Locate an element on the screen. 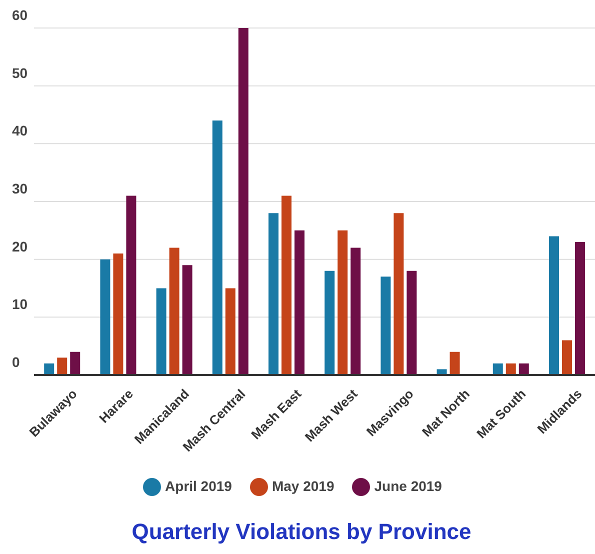 This screenshot has width=595, height=554. y-tick-label: 0 is located at coordinates (16, 362).